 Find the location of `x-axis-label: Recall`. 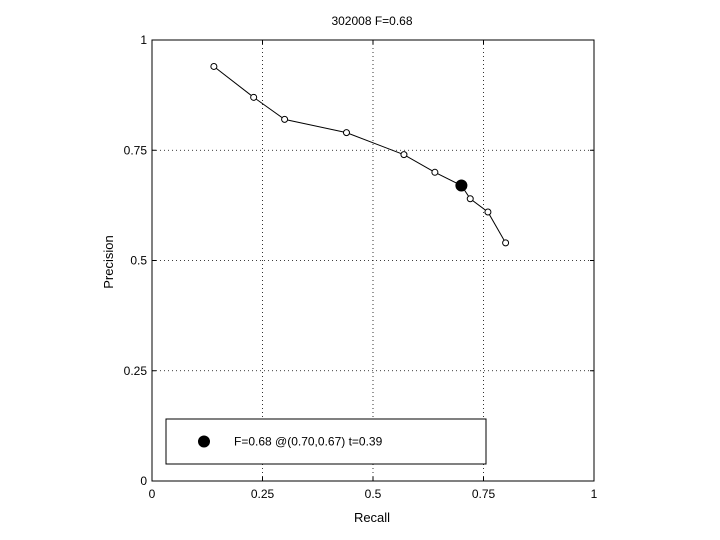

x-axis-label: Recall is located at coordinates (372, 517).